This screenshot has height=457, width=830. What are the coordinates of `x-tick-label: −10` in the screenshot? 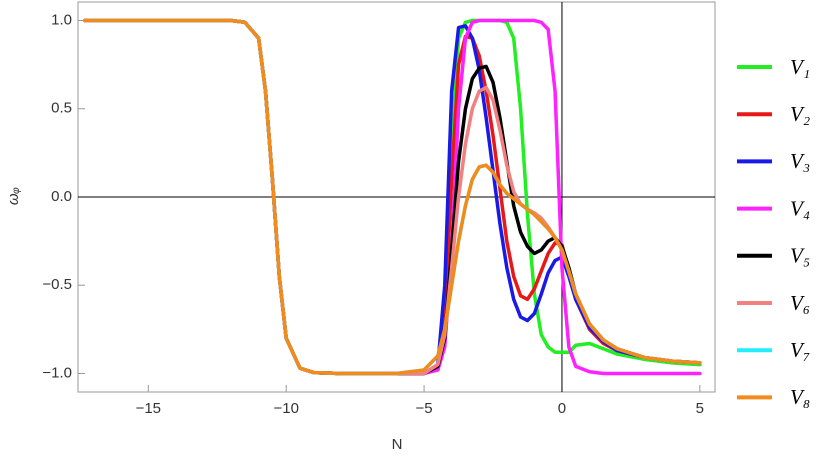 It's located at (285, 408).